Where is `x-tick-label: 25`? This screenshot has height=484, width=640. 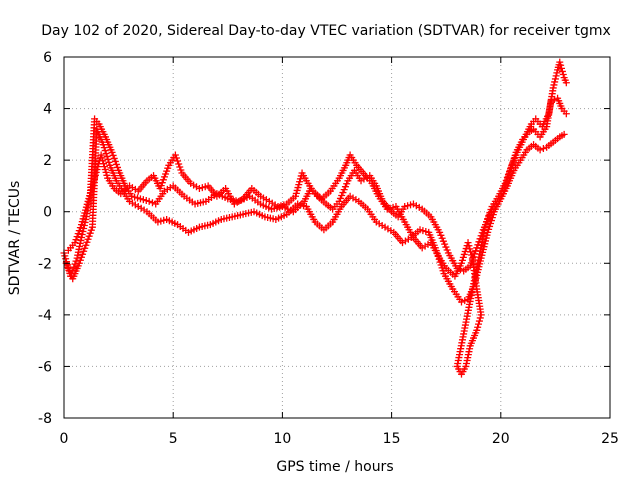
x-tick-label: 25 is located at coordinates (610, 439).